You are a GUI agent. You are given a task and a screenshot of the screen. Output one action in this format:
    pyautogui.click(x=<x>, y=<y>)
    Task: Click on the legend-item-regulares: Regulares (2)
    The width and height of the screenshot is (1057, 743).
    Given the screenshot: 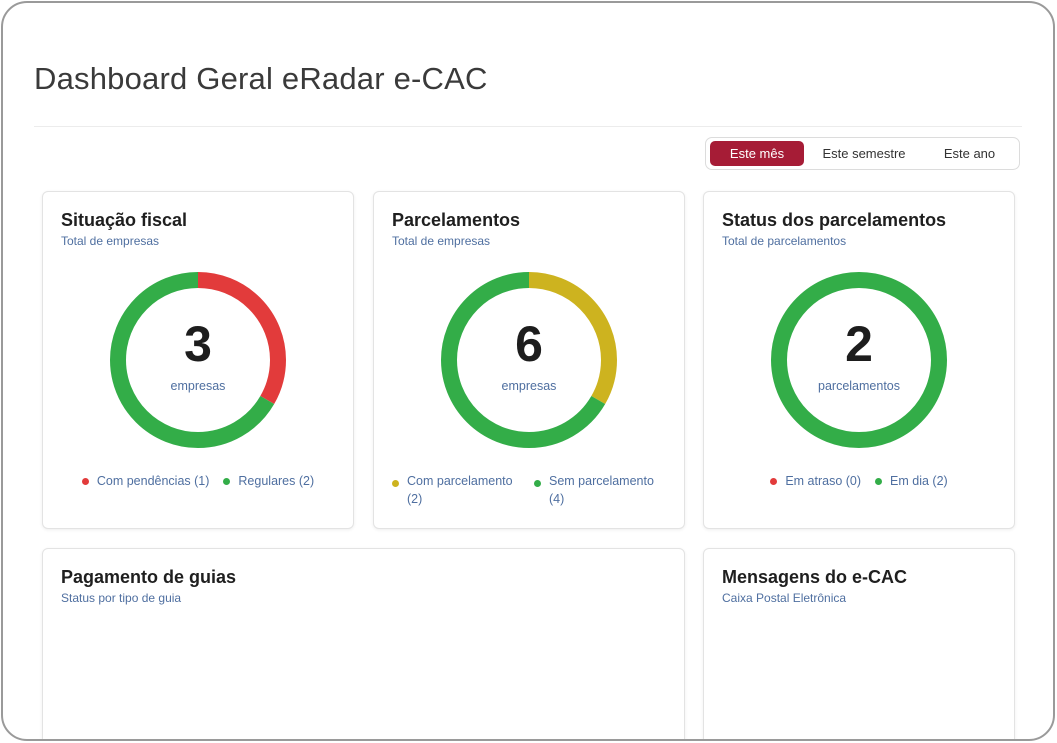 What is the action you would take?
    pyautogui.click(x=268, y=481)
    